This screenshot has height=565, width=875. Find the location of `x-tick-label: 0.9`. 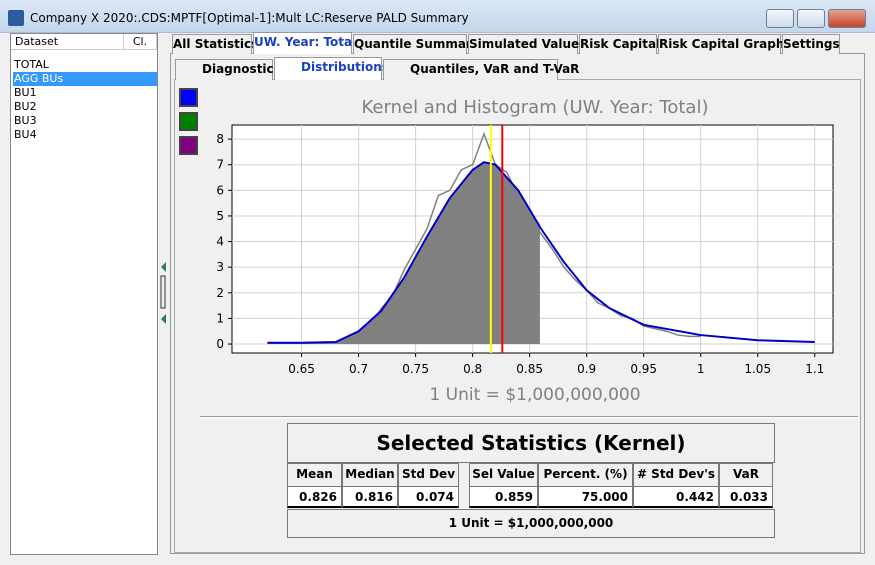

x-tick-label: 0.9 is located at coordinates (586, 369).